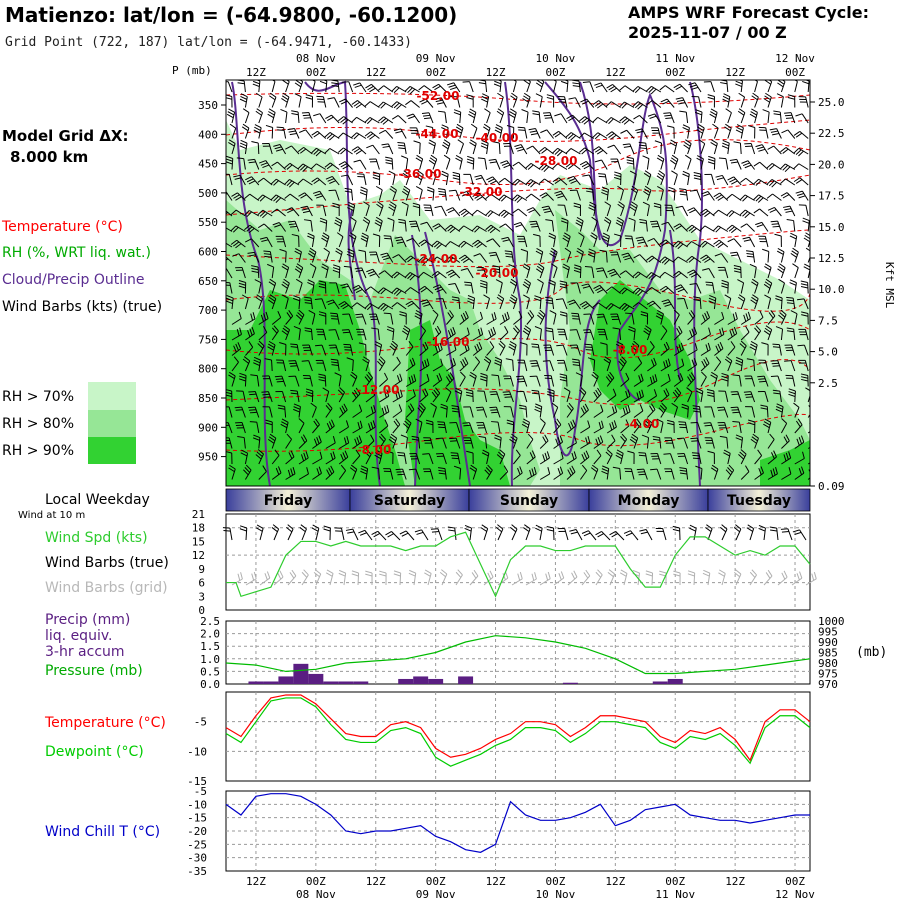 This screenshot has height=900, width=900. What do you see at coordinates (107, 563) in the screenshot?
I see `wind-barbs-true-label: Wind Barbs (true)` at bounding box center [107, 563].